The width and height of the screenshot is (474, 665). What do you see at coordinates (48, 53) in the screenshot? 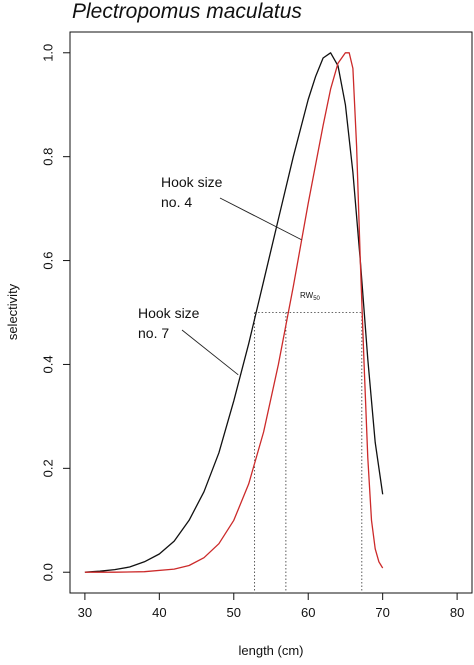
I see `y-tick-label: 1.0` at bounding box center [48, 53].